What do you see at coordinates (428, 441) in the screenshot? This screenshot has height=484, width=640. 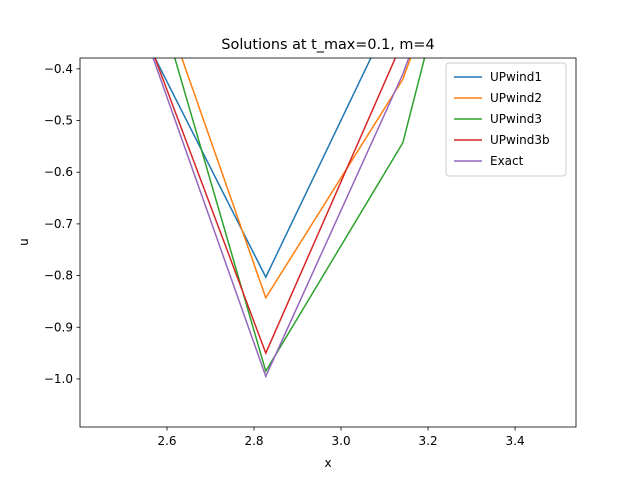 I see `x-tick-label: 3.2` at bounding box center [428, 441].